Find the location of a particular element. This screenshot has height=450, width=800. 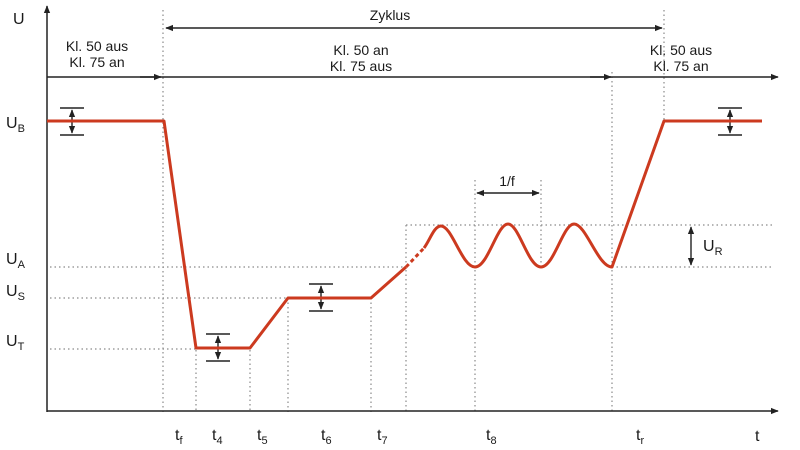

y-axis-label: U is located at coordinates (19, 19).